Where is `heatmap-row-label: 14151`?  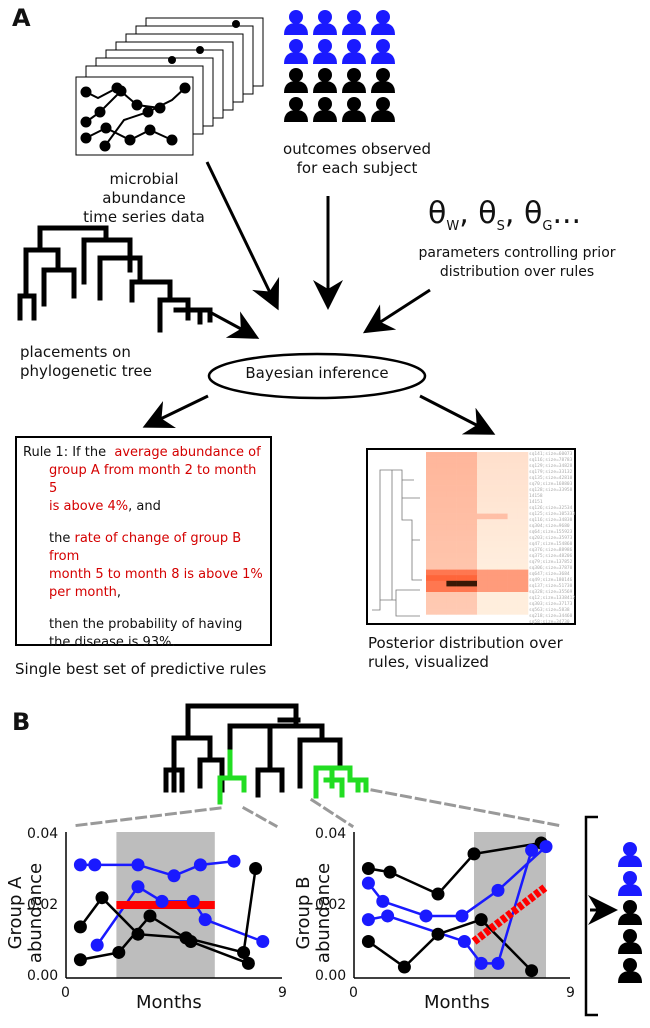
heatmap-row-label: 14151 is located at coordinates (536, 502).